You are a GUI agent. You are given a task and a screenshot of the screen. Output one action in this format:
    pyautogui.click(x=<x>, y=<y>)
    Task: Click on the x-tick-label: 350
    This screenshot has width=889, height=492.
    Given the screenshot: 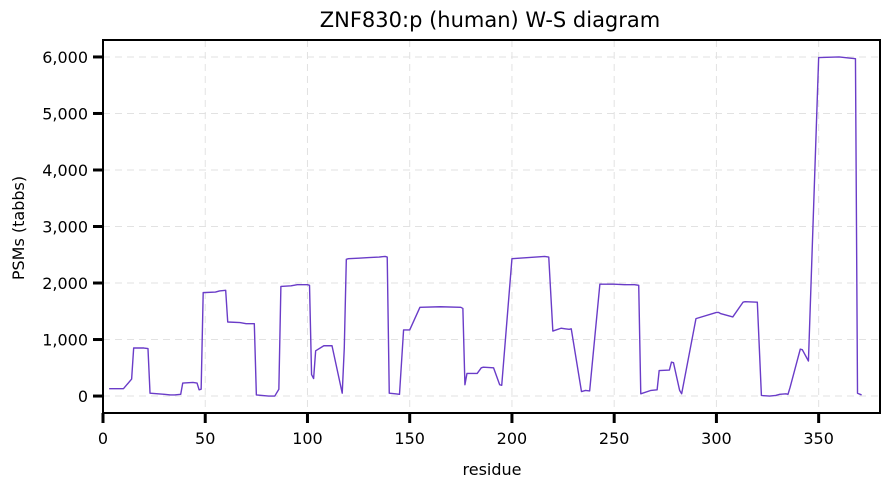 What is the action you would take?
    pyautogui.click(x=818, y=438)
    